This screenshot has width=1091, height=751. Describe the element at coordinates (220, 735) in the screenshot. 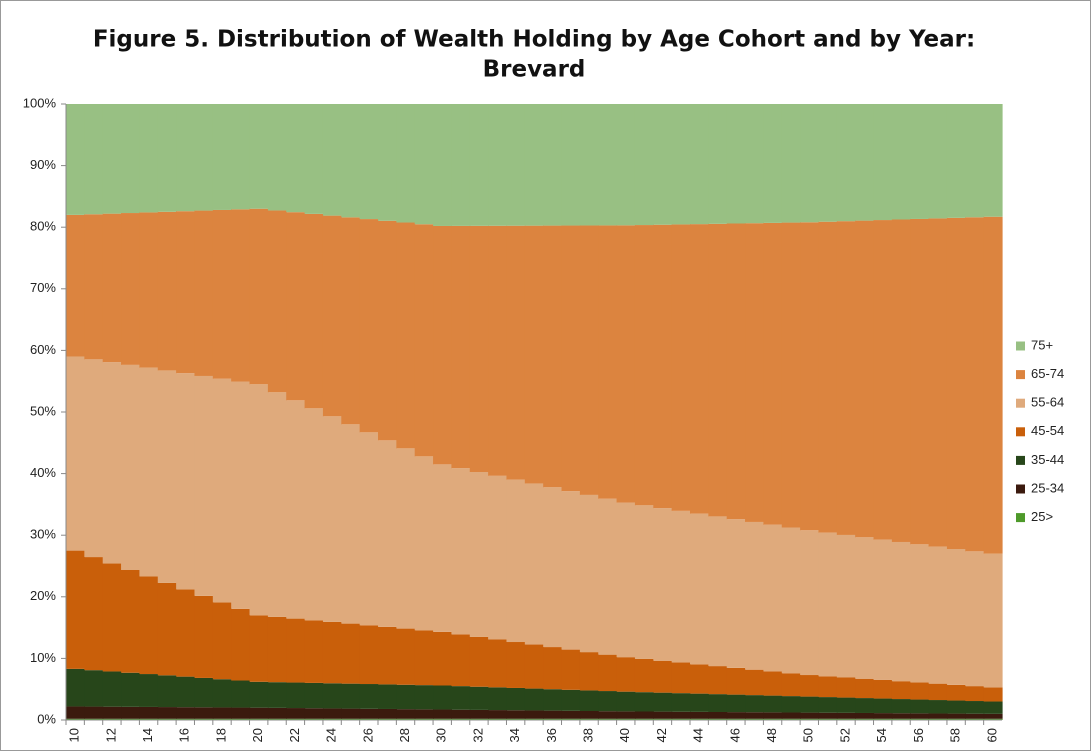

I see `x-tick-label: 18` at that location.